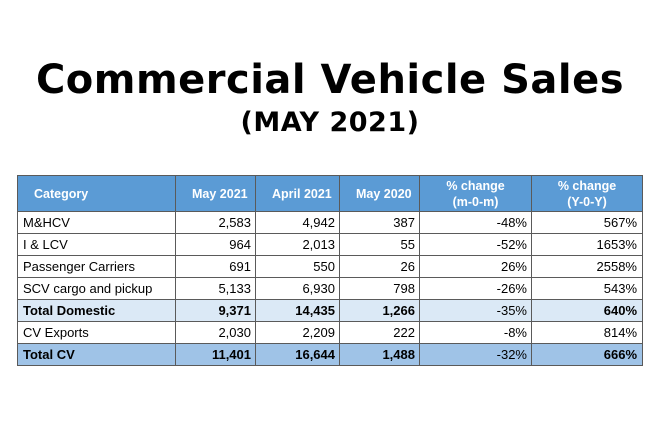 This screenshot has width=660, height=440. I want to click on cell-category: CV Exports, so click(96, 332).